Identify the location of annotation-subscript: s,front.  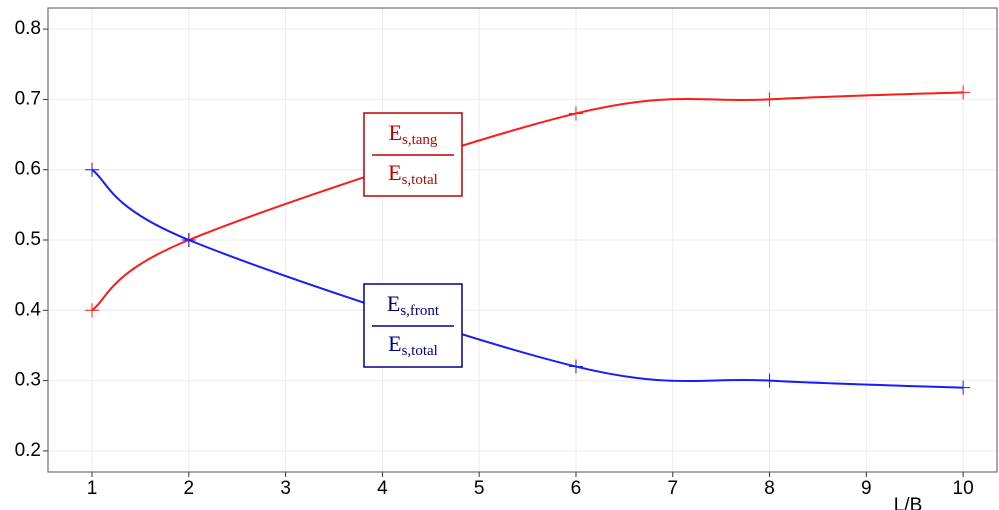
(420, 311).